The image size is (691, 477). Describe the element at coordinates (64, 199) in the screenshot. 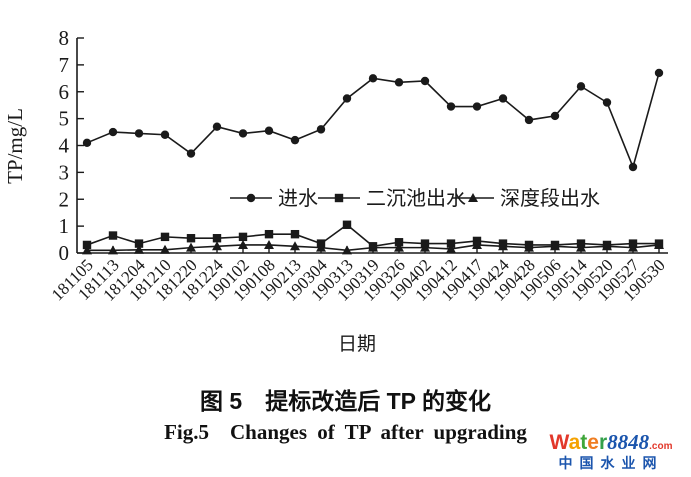

I see `y-tick-label: 2` at that location.